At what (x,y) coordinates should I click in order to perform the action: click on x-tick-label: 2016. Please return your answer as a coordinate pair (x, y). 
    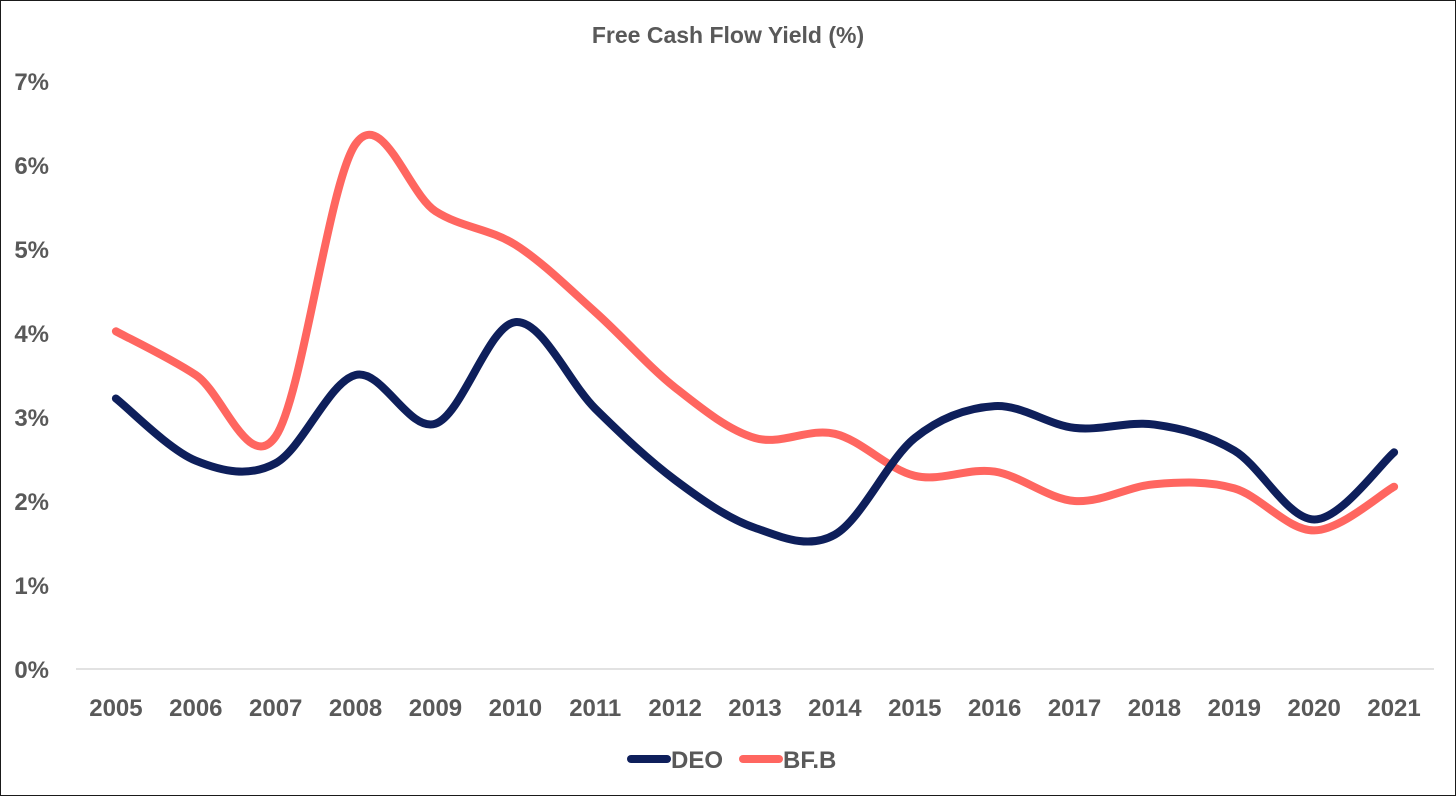
    Looking at the image, I should click on (994, 708).